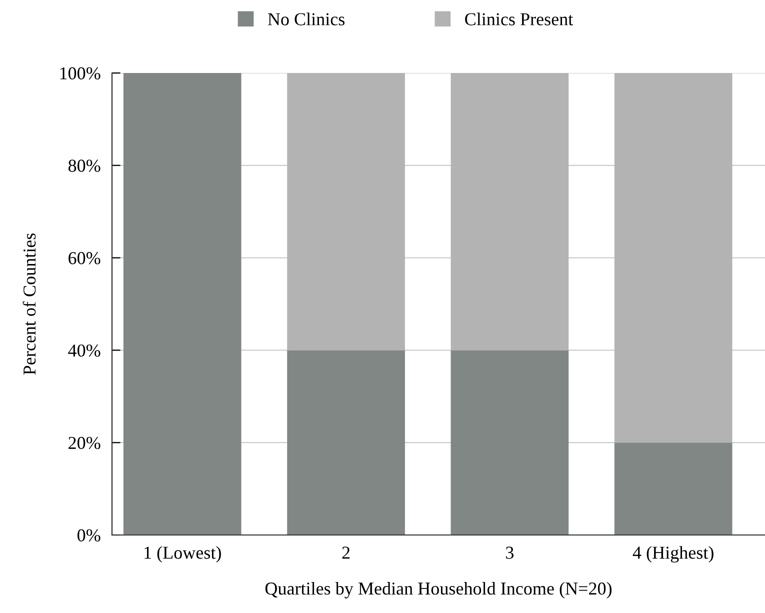 This screenshot has height=613, width=765. What do you see at coordinates (84, 350) in the screenshot?
I see `y-tick-label: 40%` at bounding box center [84, 350].